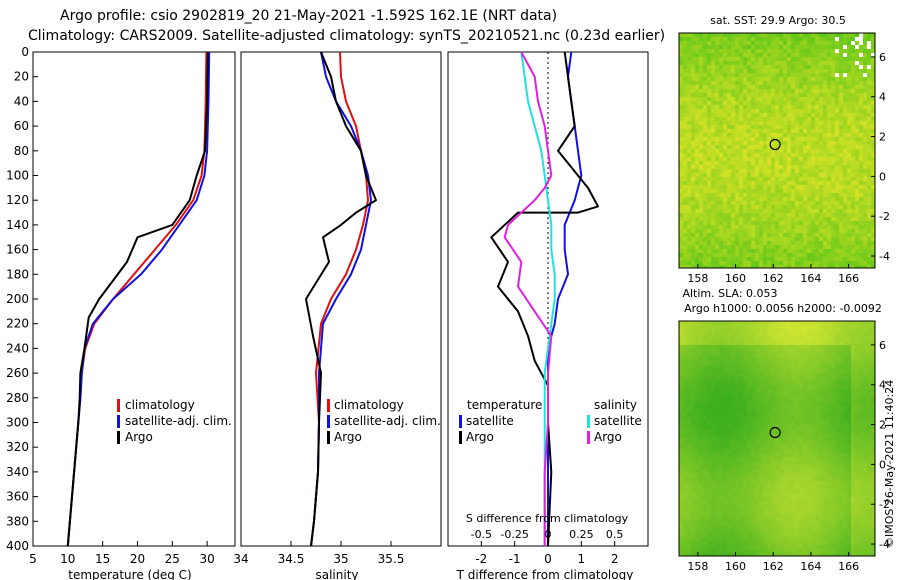 The image size is (900, 580). I want to click on difference-top-ticks: -0.5 -0.25 0 0.25 0.5, so click(547, 534).